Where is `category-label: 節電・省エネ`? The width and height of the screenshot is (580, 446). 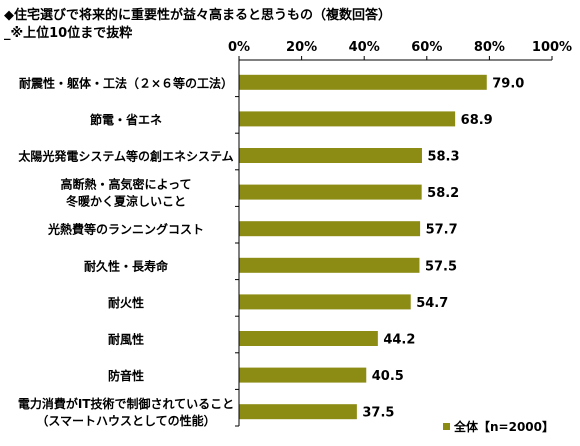 category-label: 節電・省エネ is located at coordinates (126, 119).